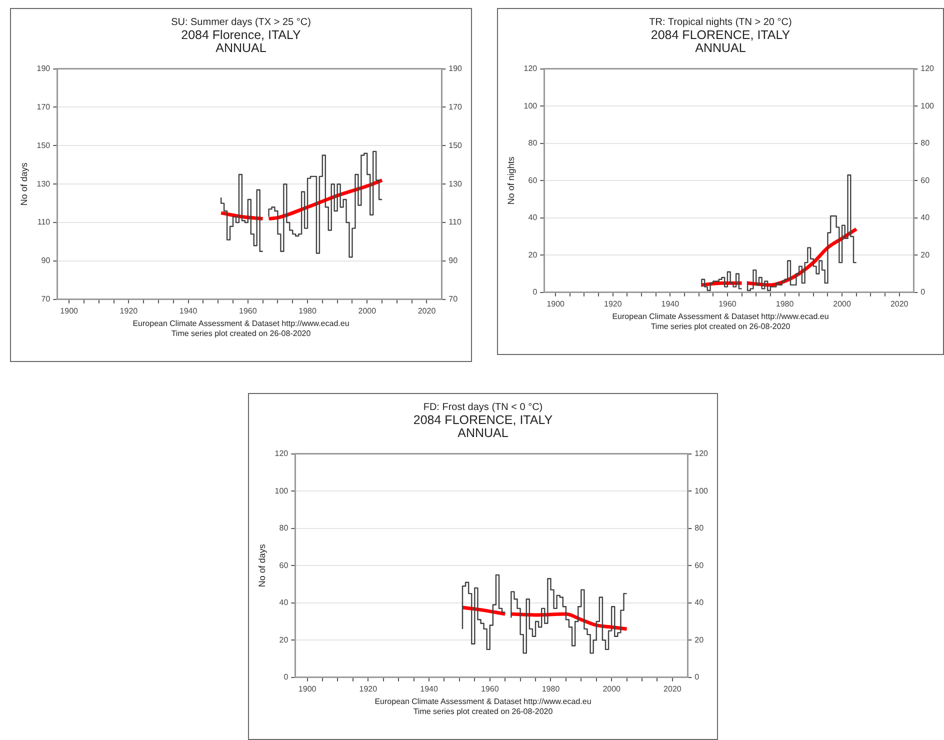  What do you see at coordinates (455, 69) in the screenshot?
I see `y2-tick-label: 190` at bounding box center [455, 69].